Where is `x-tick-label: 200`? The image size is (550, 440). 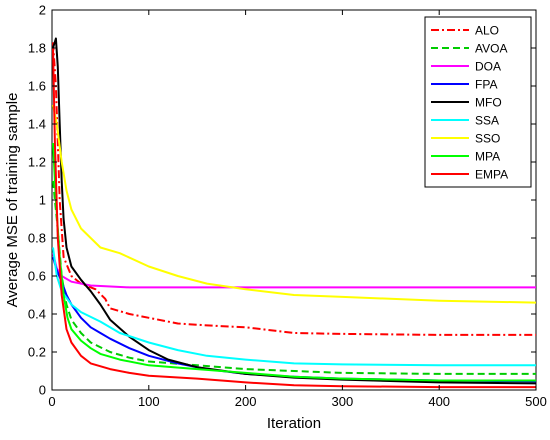
x-tick-label: 200 is located at coordinates (246, 401).